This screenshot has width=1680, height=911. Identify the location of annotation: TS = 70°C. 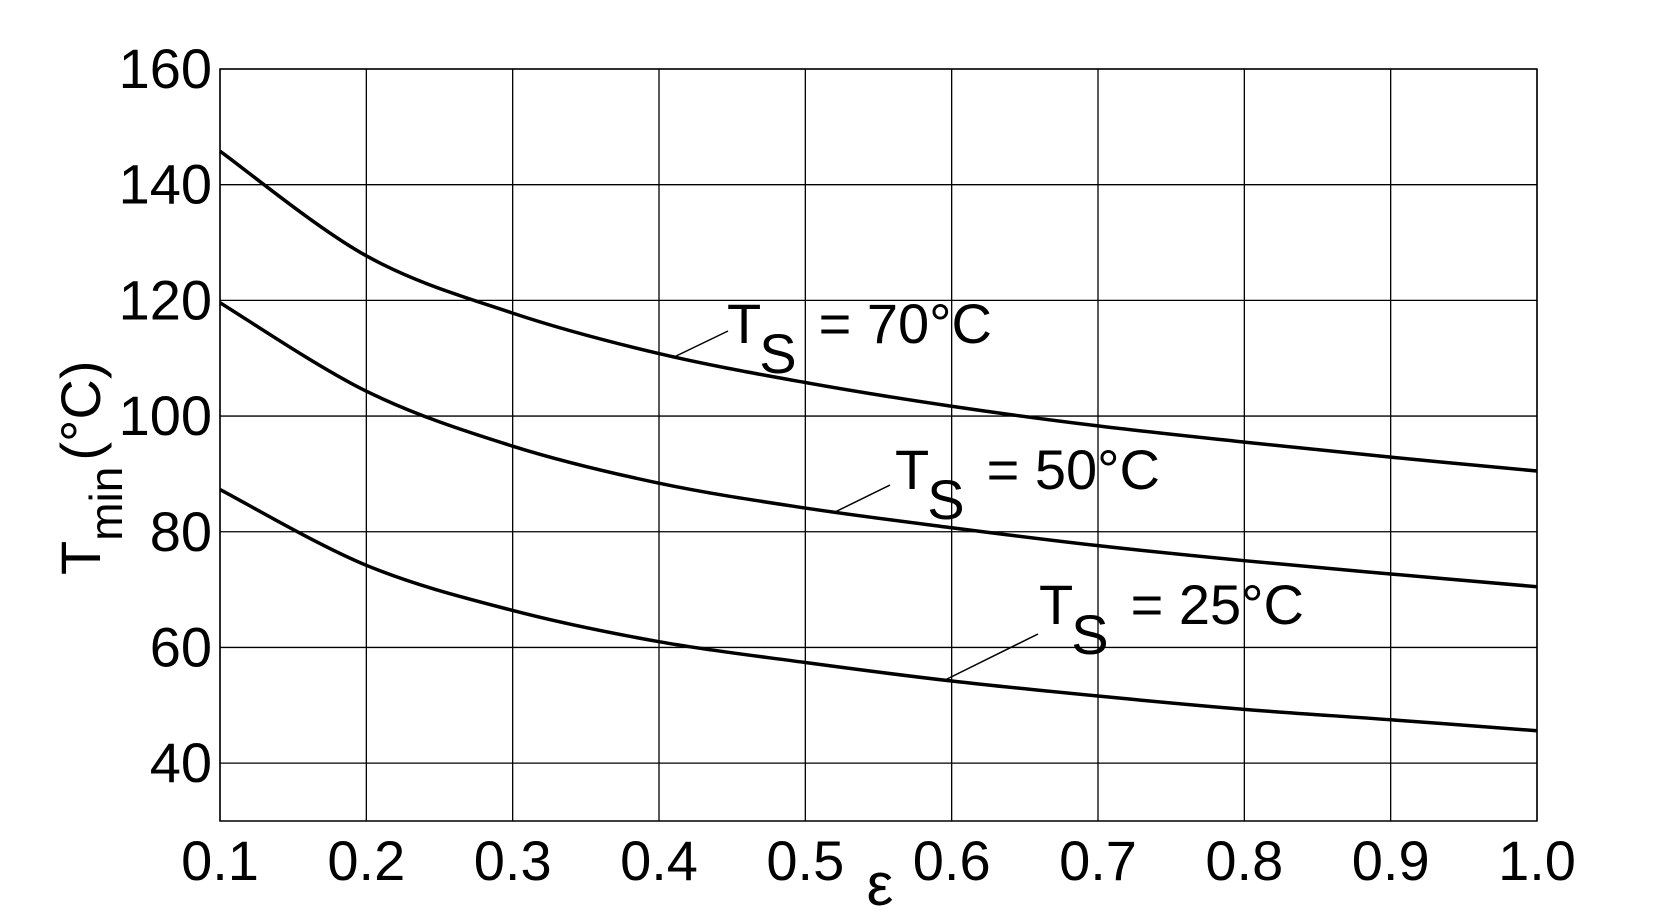
(859, 338).